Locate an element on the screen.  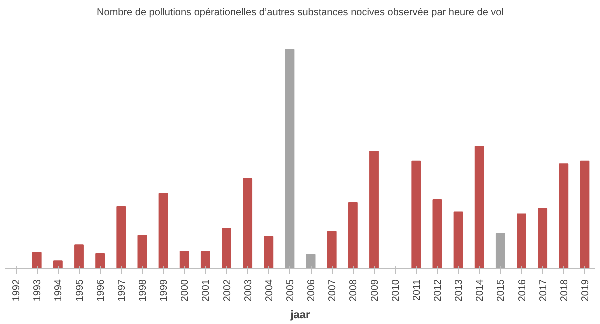
x-tick-label: 2001 is located at coordinates (206, 290).